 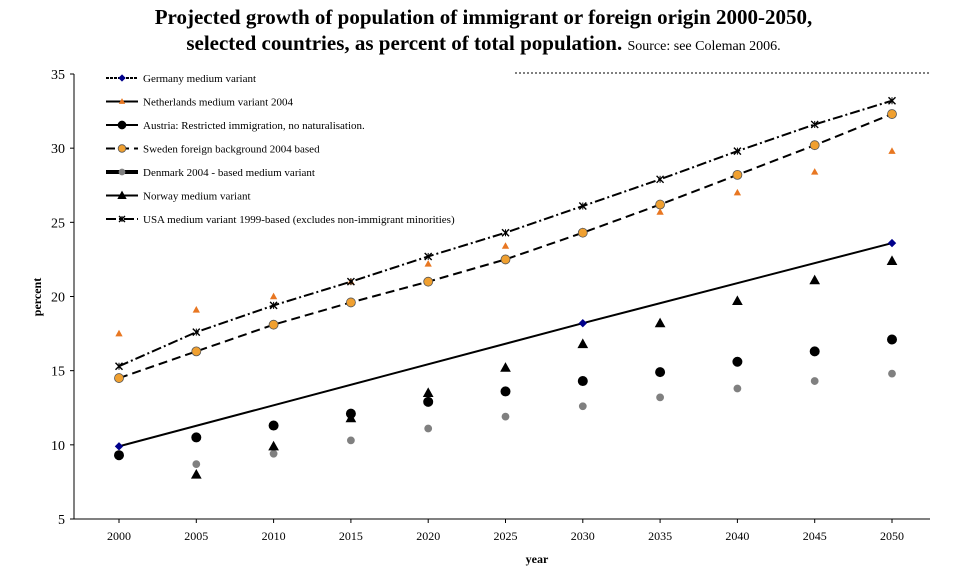 I want to click on legend-label: Germany medium variant, so click(x=199, y=79).